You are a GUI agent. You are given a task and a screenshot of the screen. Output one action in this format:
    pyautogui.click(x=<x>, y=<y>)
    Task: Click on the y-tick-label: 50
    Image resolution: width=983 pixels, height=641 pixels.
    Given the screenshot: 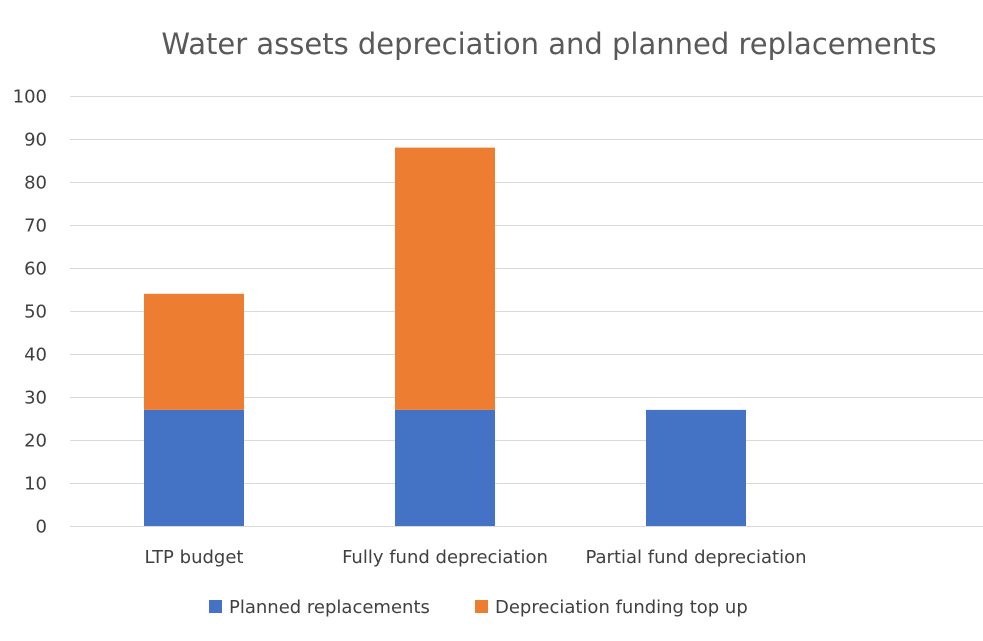 What is the action you would take?
    pyautogui.click(x=35, y=312)
    